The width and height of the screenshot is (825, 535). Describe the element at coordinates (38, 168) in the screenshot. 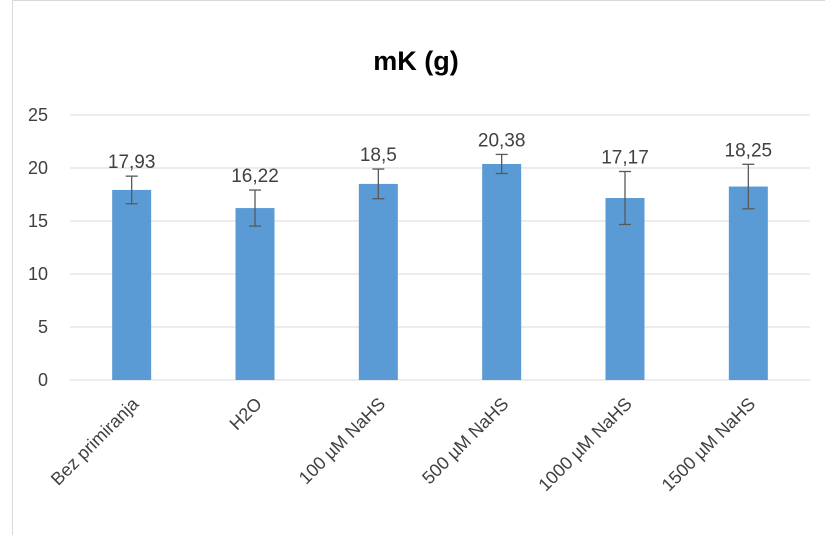

I see `y-tick-label: 20` at that location.